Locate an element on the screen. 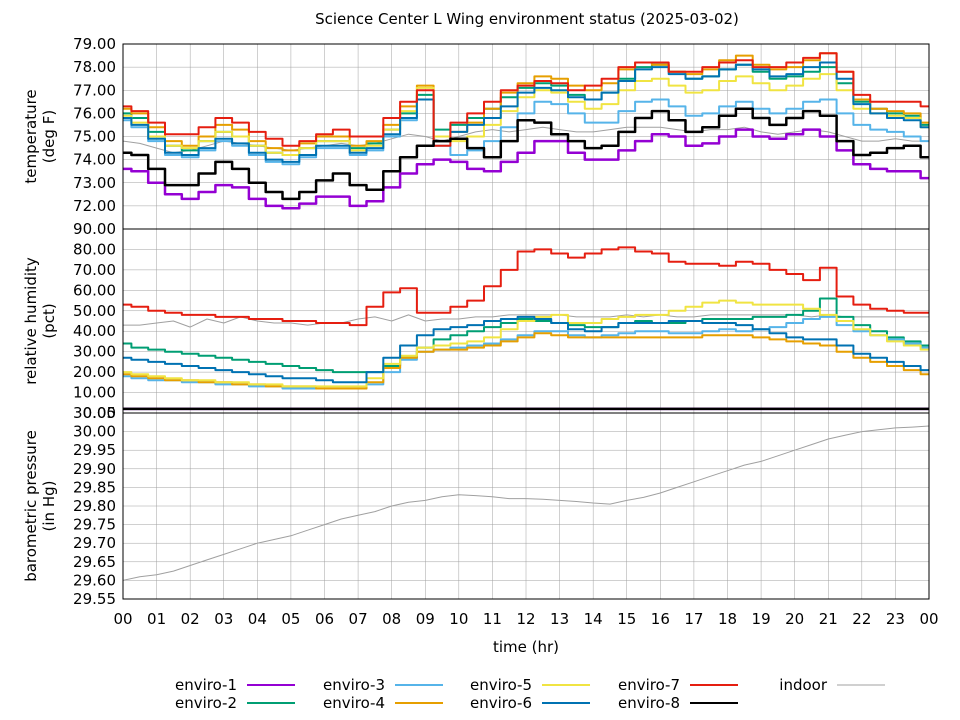 This screenshot has width=960, height=720. y-tick-label: 29.80 is located at coordinates (94, 506).